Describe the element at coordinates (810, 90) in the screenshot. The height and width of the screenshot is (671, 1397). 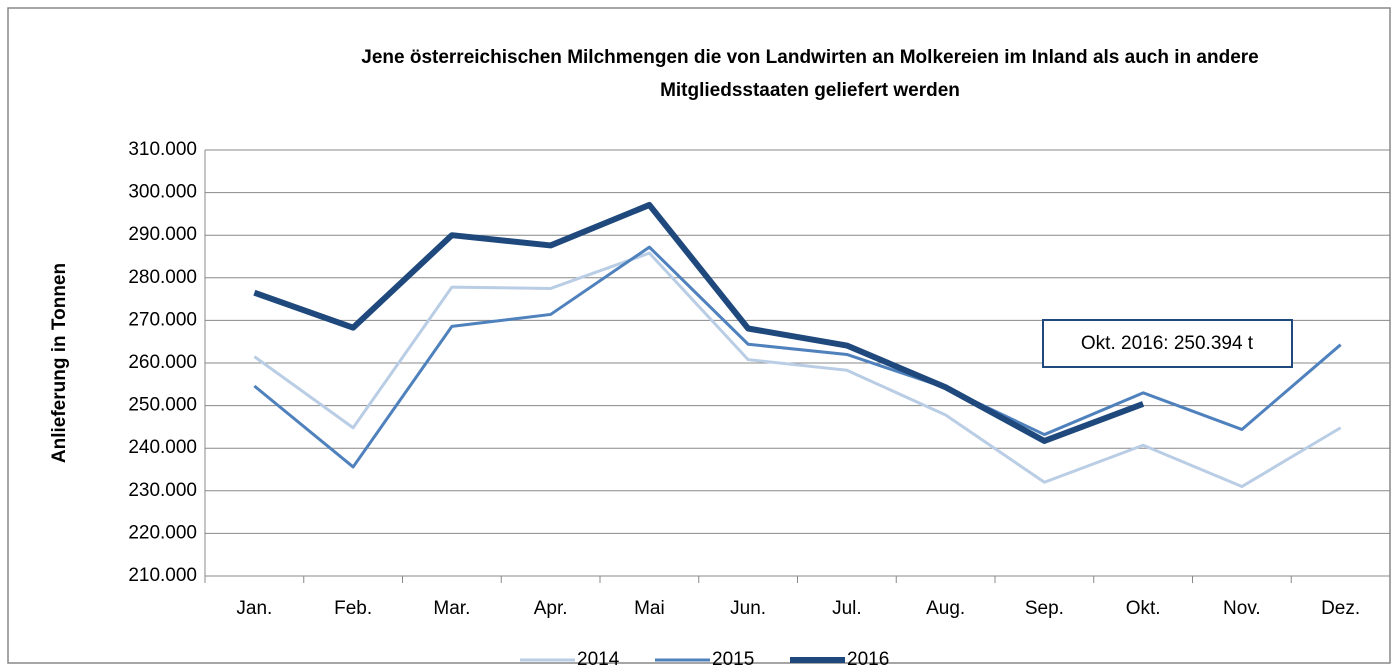
I see `chart-title: Mitgliedsstaaten geliefert werden` at that location.